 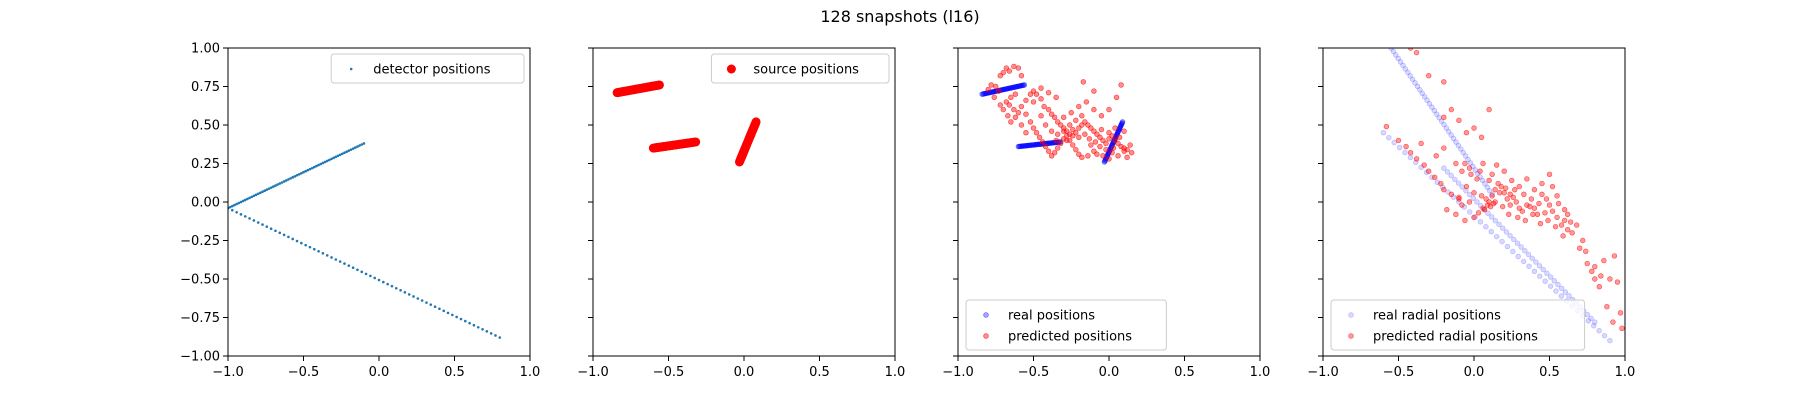 I want to click on y-tick-label: −0.25, so click(x=200, y=241).